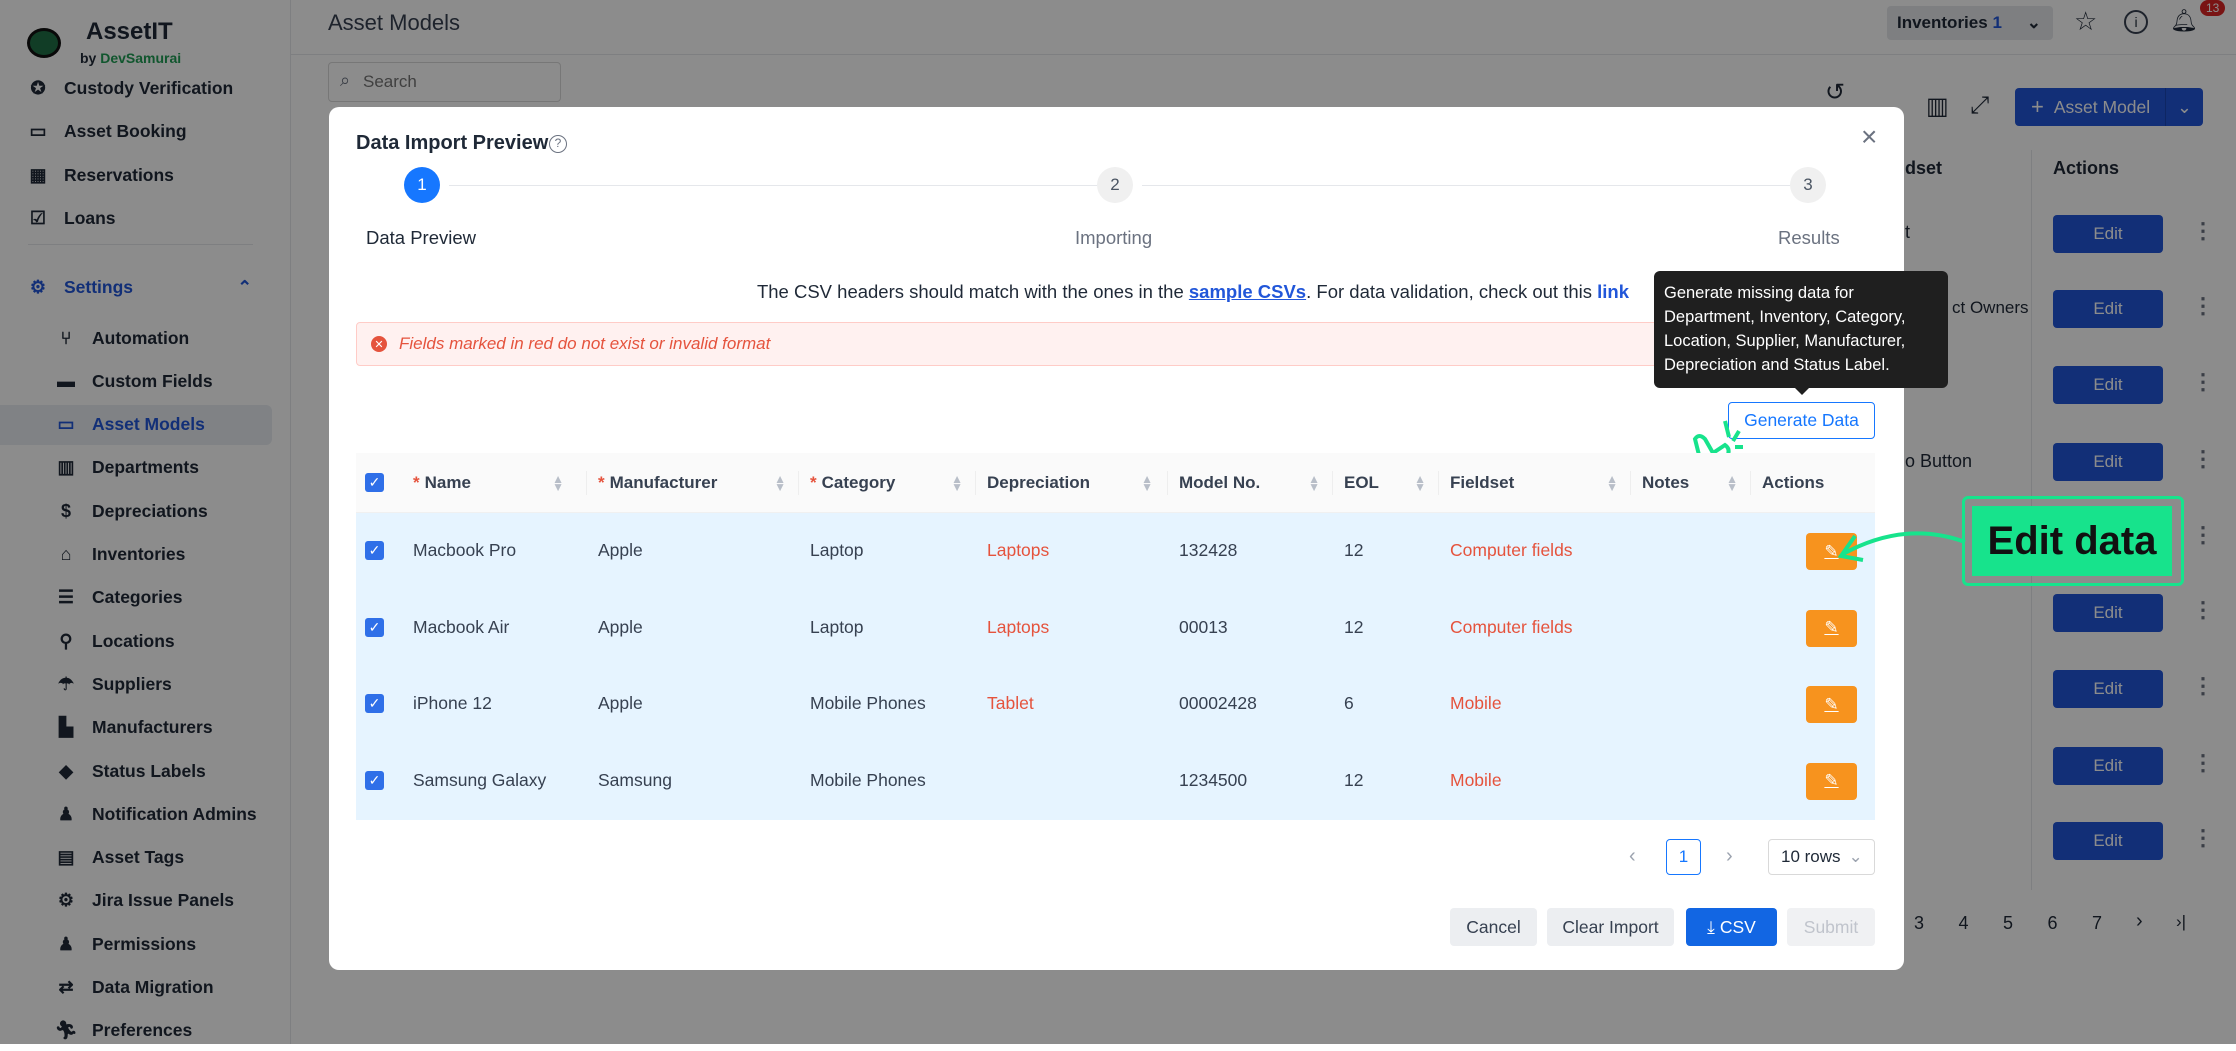 The height and width of the screenshot is (1051, 2236). What do you see at coordinates (136, 901) in the screenshot?
I see `sidebar-item-jira-issue-panels: ⚙ Jira Issue Panels` at bounding box center [136, 901].